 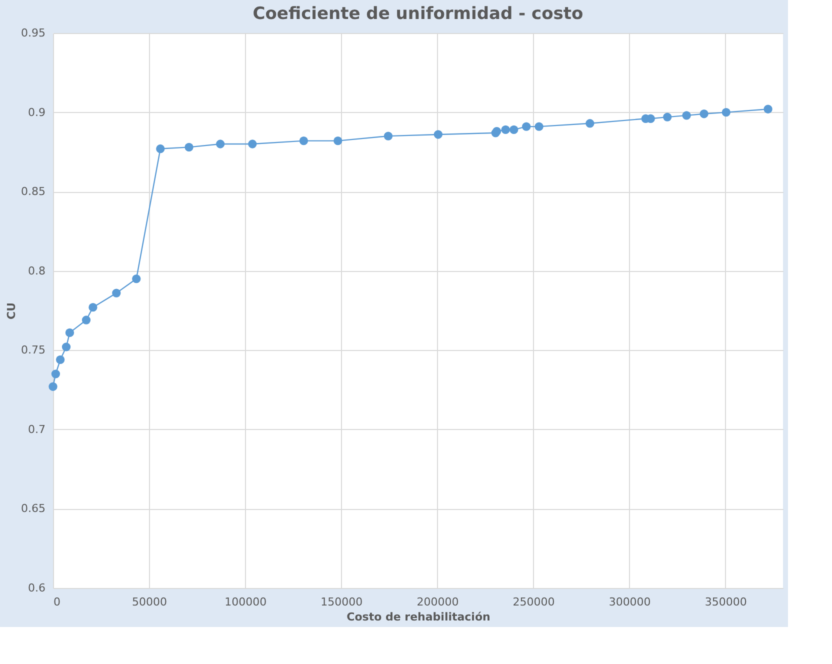 I want to click on x-axis-title: Costo de rehabilitación, so click(x=418, y=617).